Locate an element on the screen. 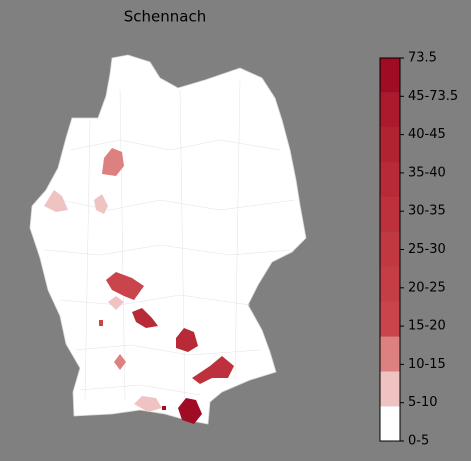 The height and width of the screenshot is (461, 471). colorbar-label: 10-15 is located at coordinates (427, 364).